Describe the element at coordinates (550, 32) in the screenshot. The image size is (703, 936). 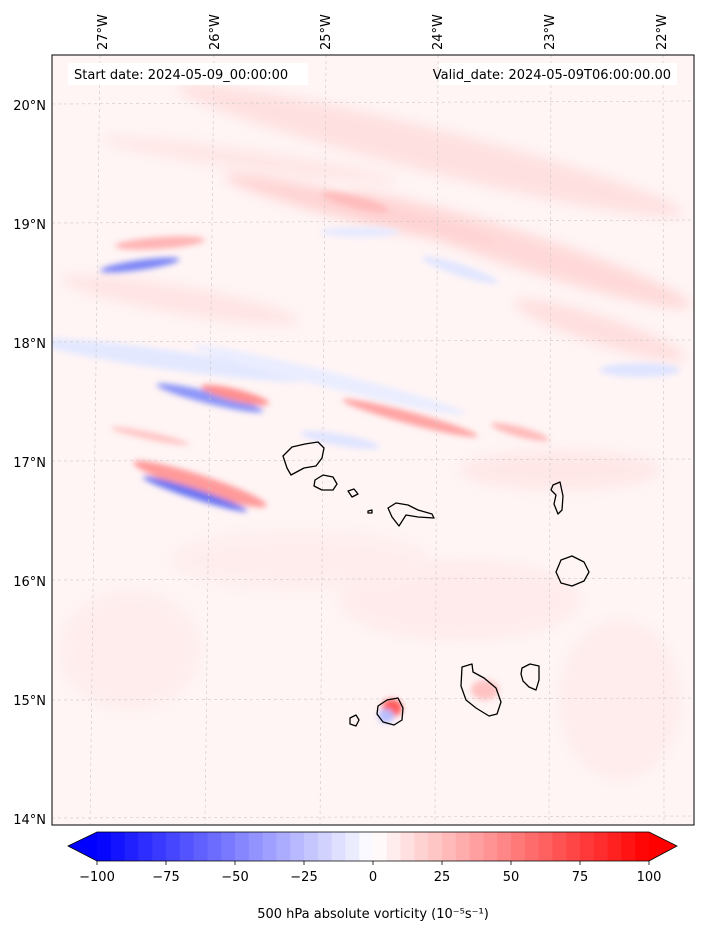
I see `lon-tick-label: 23°W` at that location.